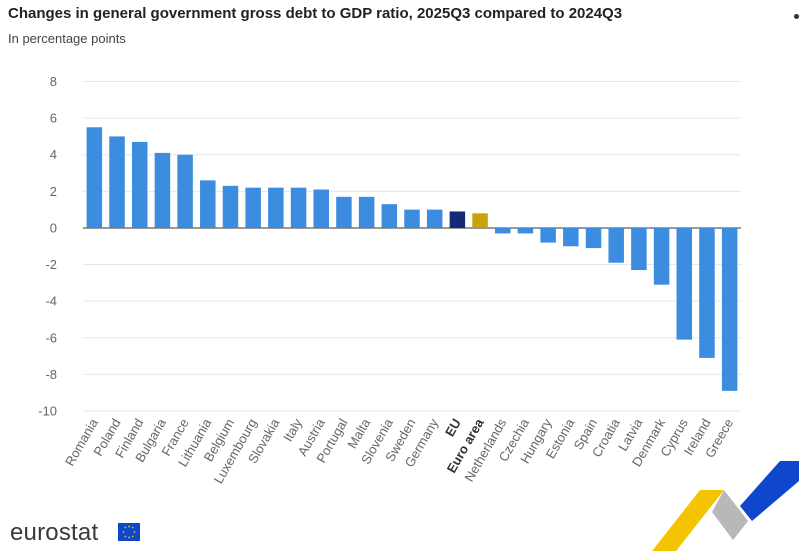 The height and width of the screenshot is (551, 799). What do you see at coordinates (53, 227) in the screenshot?
I see `y-tick-label: 0` at bounding box center [53, 227].